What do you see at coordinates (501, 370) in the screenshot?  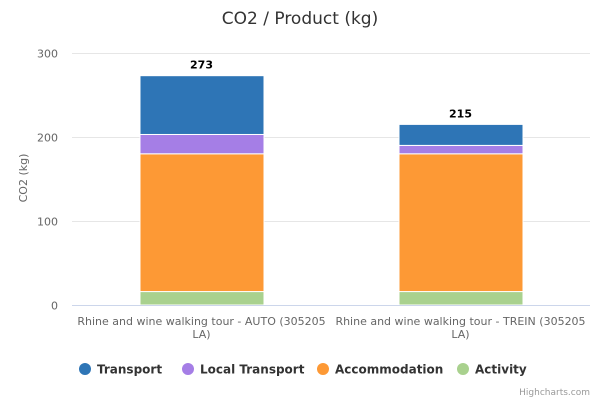 I see `legend-label: Activity` at bounding box center [501, 370].